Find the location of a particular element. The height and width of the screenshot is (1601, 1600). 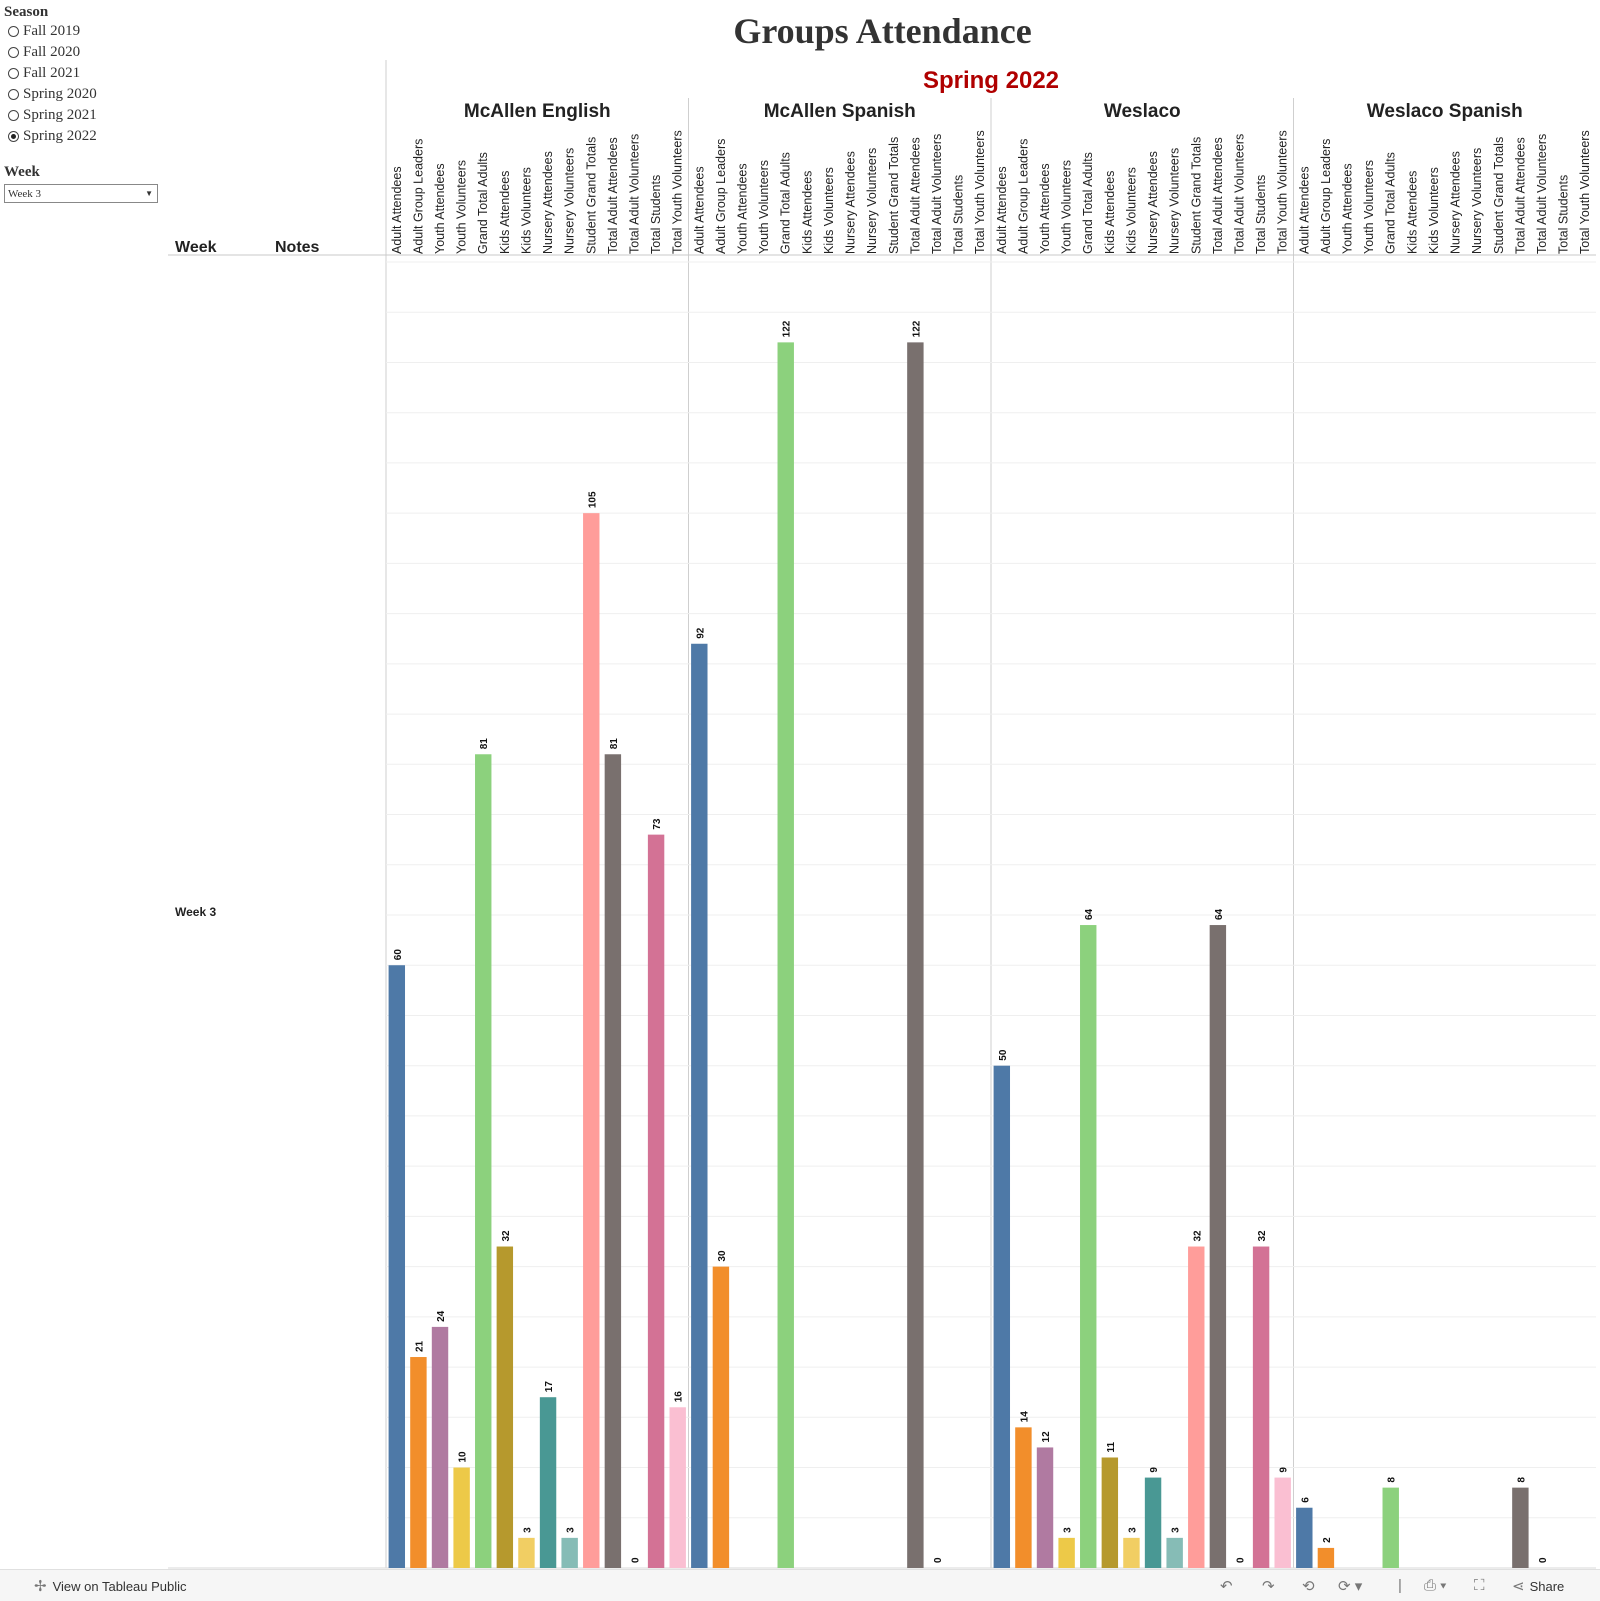

data-label: 6 is located at coordinates (1305, 1500).